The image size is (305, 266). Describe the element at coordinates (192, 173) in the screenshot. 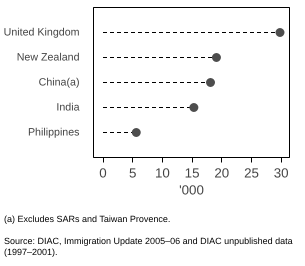

I see `x-tick-label: 15` at that location.